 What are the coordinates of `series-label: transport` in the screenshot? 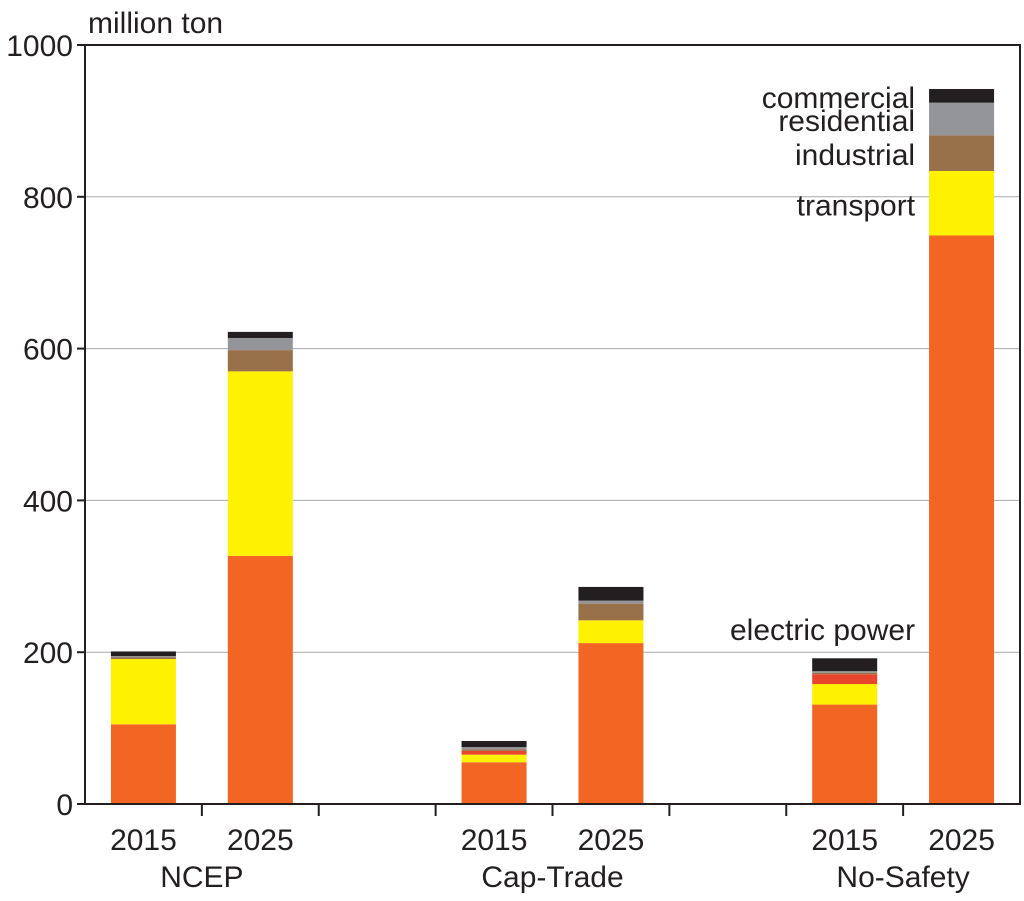 It's located at (856, 205).